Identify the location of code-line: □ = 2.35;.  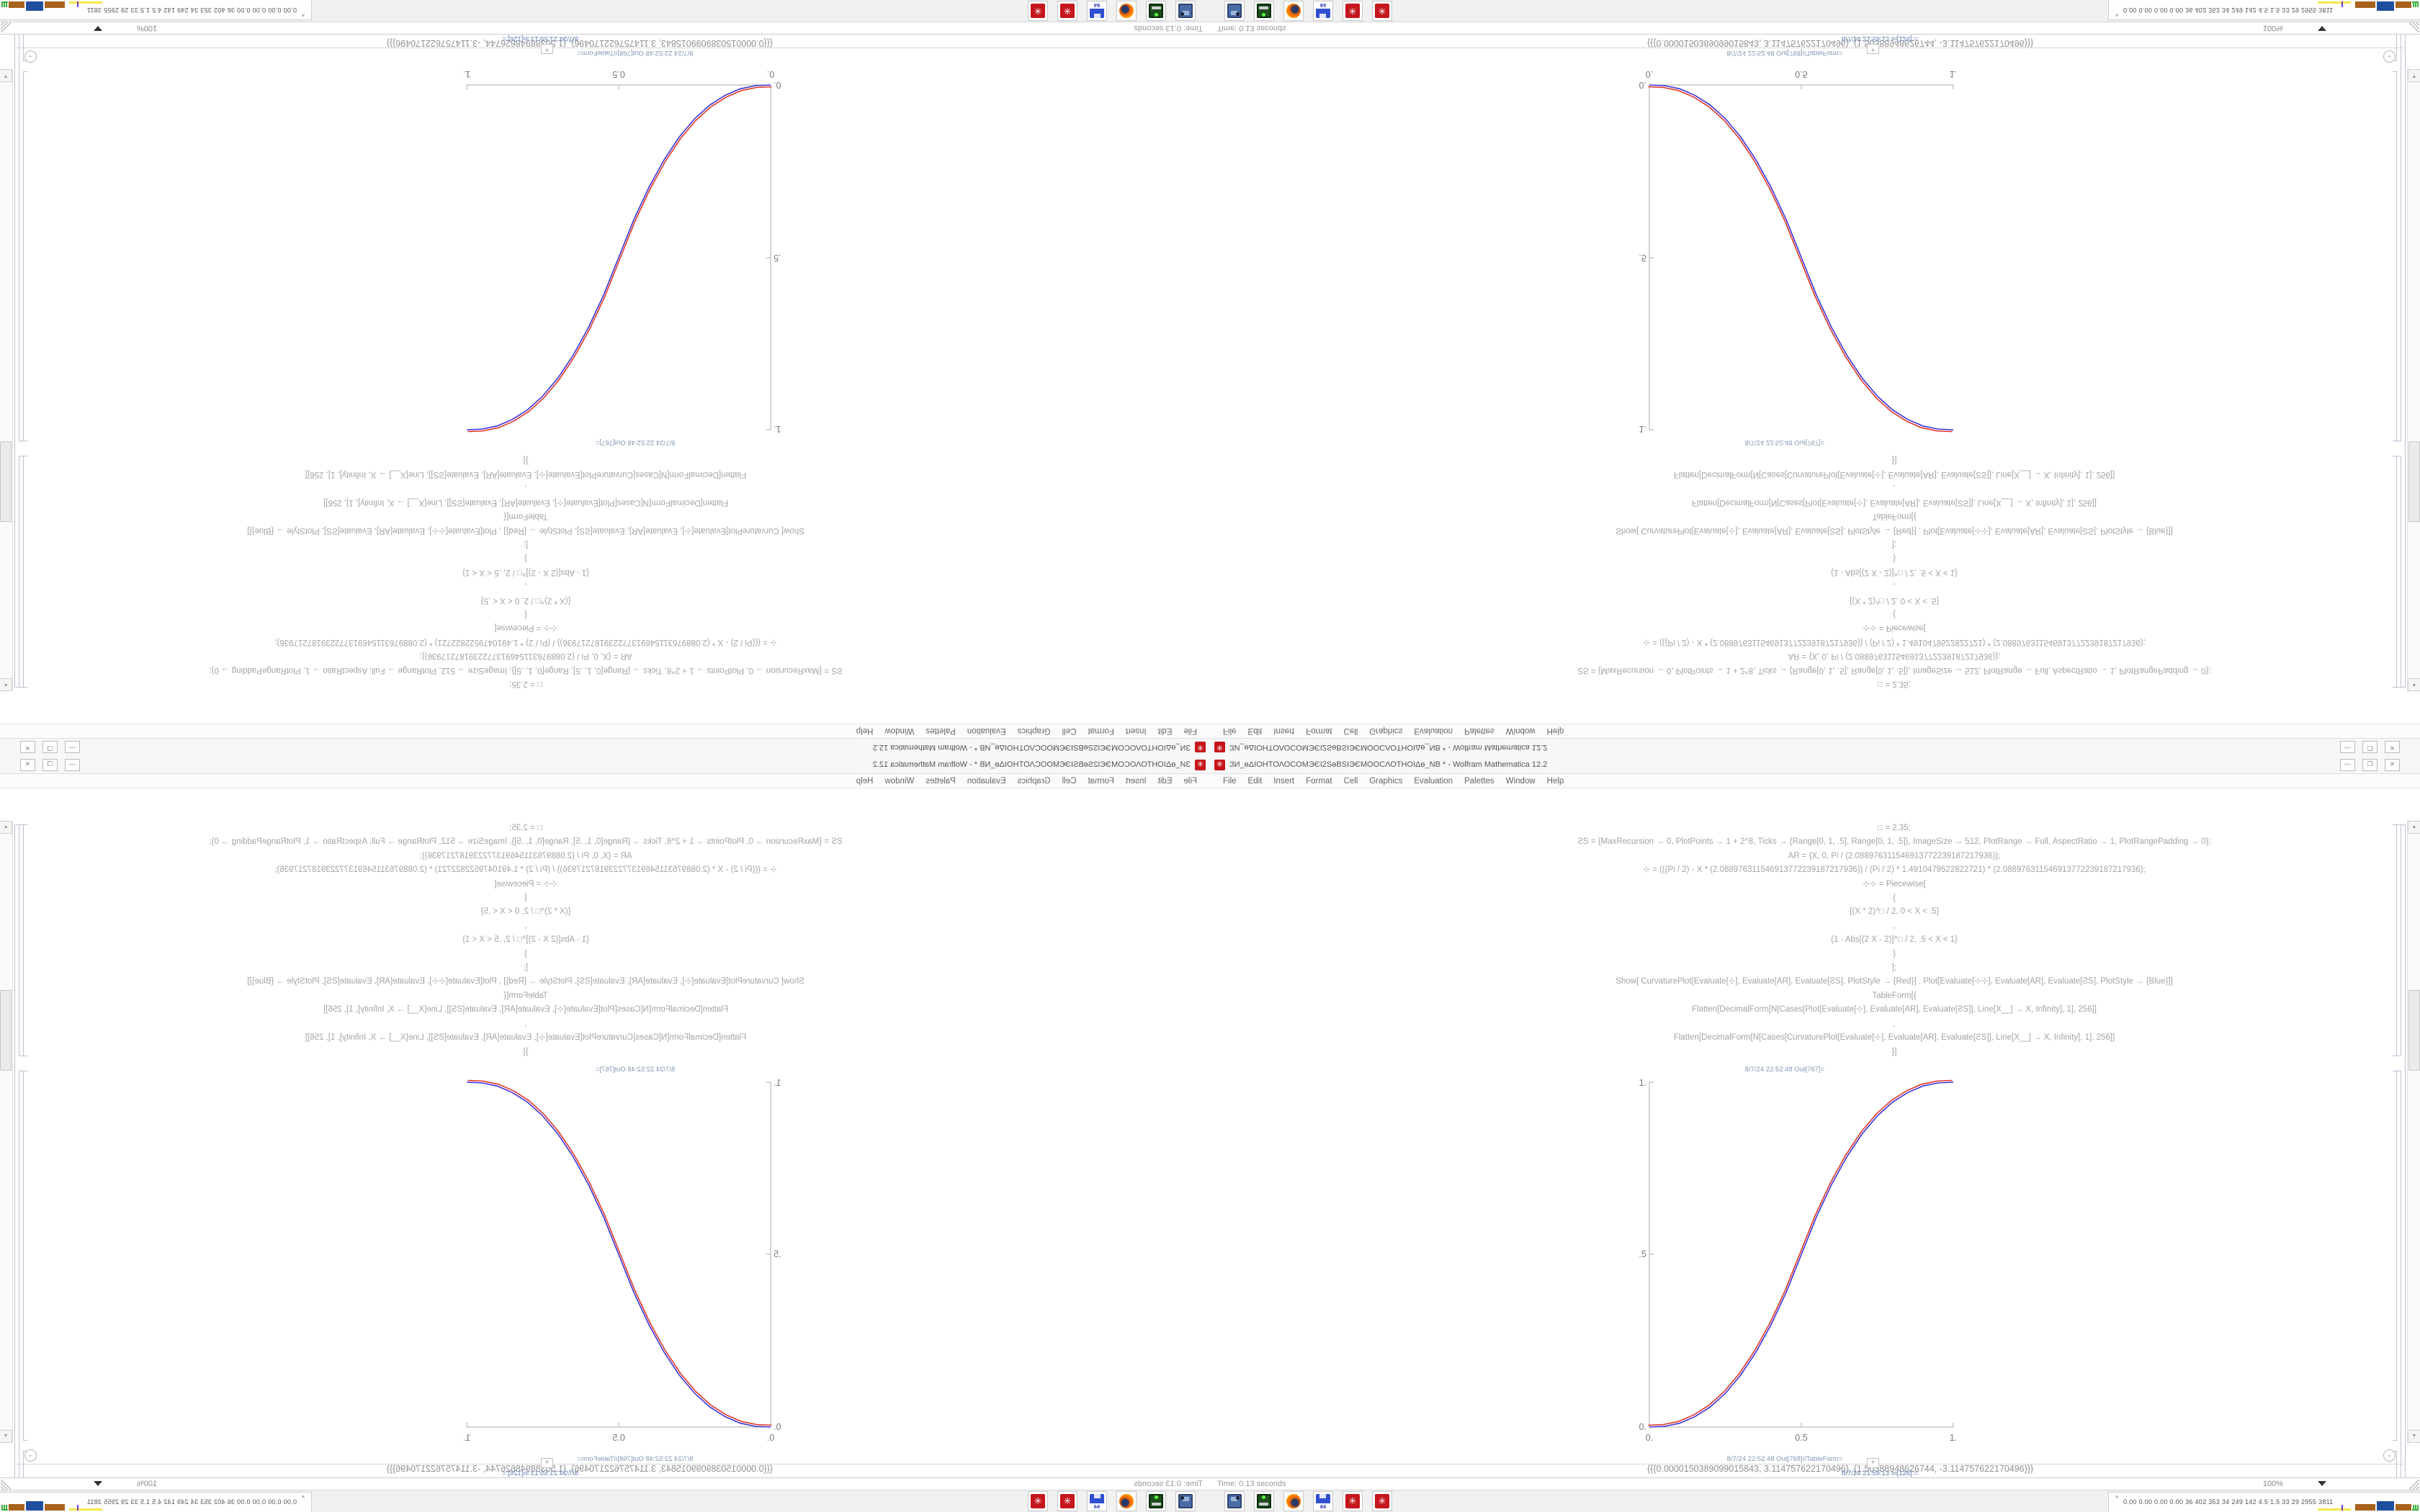
(1894, 684).